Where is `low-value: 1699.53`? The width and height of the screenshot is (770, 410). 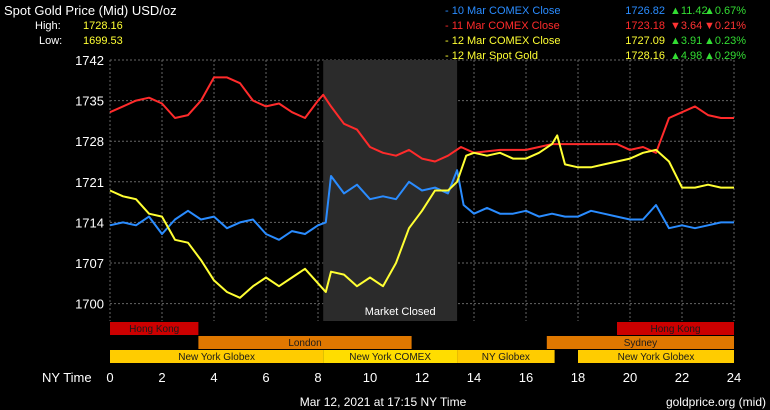
low-value: 1699.53 is located at coordinates (103, 41).